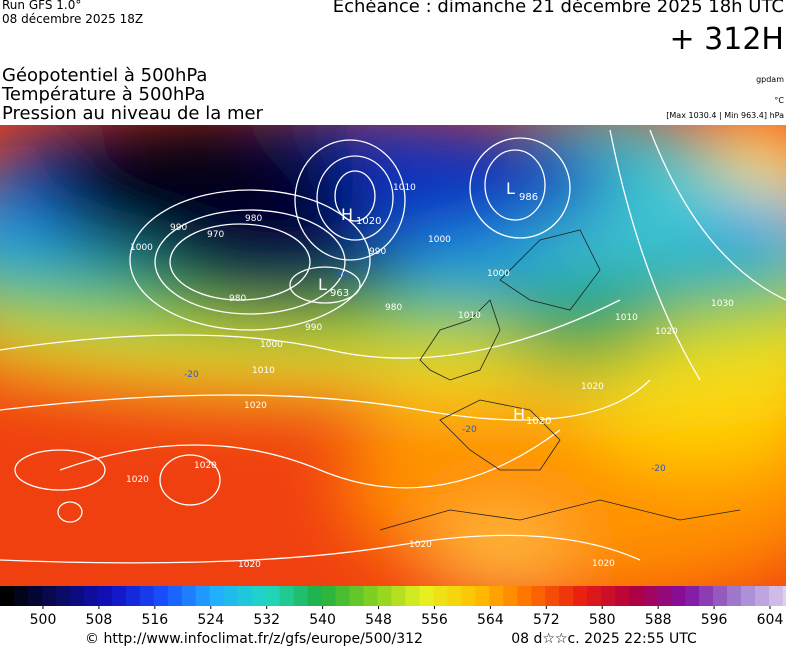  What do you see at coordinates (528, 197) in the screenshot?
I see `map-label: 986` at bounding box center [528, 197].